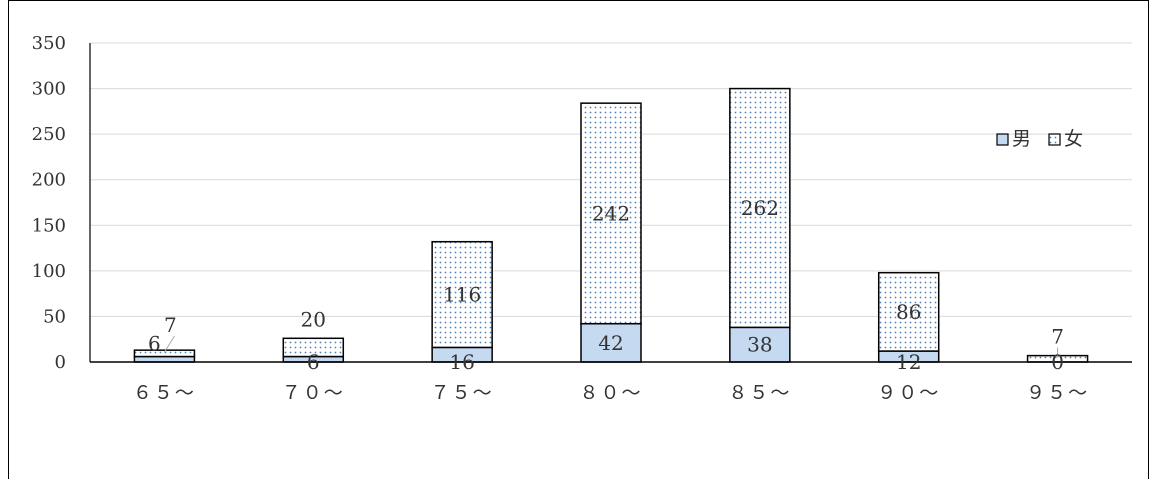  I want to click on x-category-label: ７５～, so click(462, 393).